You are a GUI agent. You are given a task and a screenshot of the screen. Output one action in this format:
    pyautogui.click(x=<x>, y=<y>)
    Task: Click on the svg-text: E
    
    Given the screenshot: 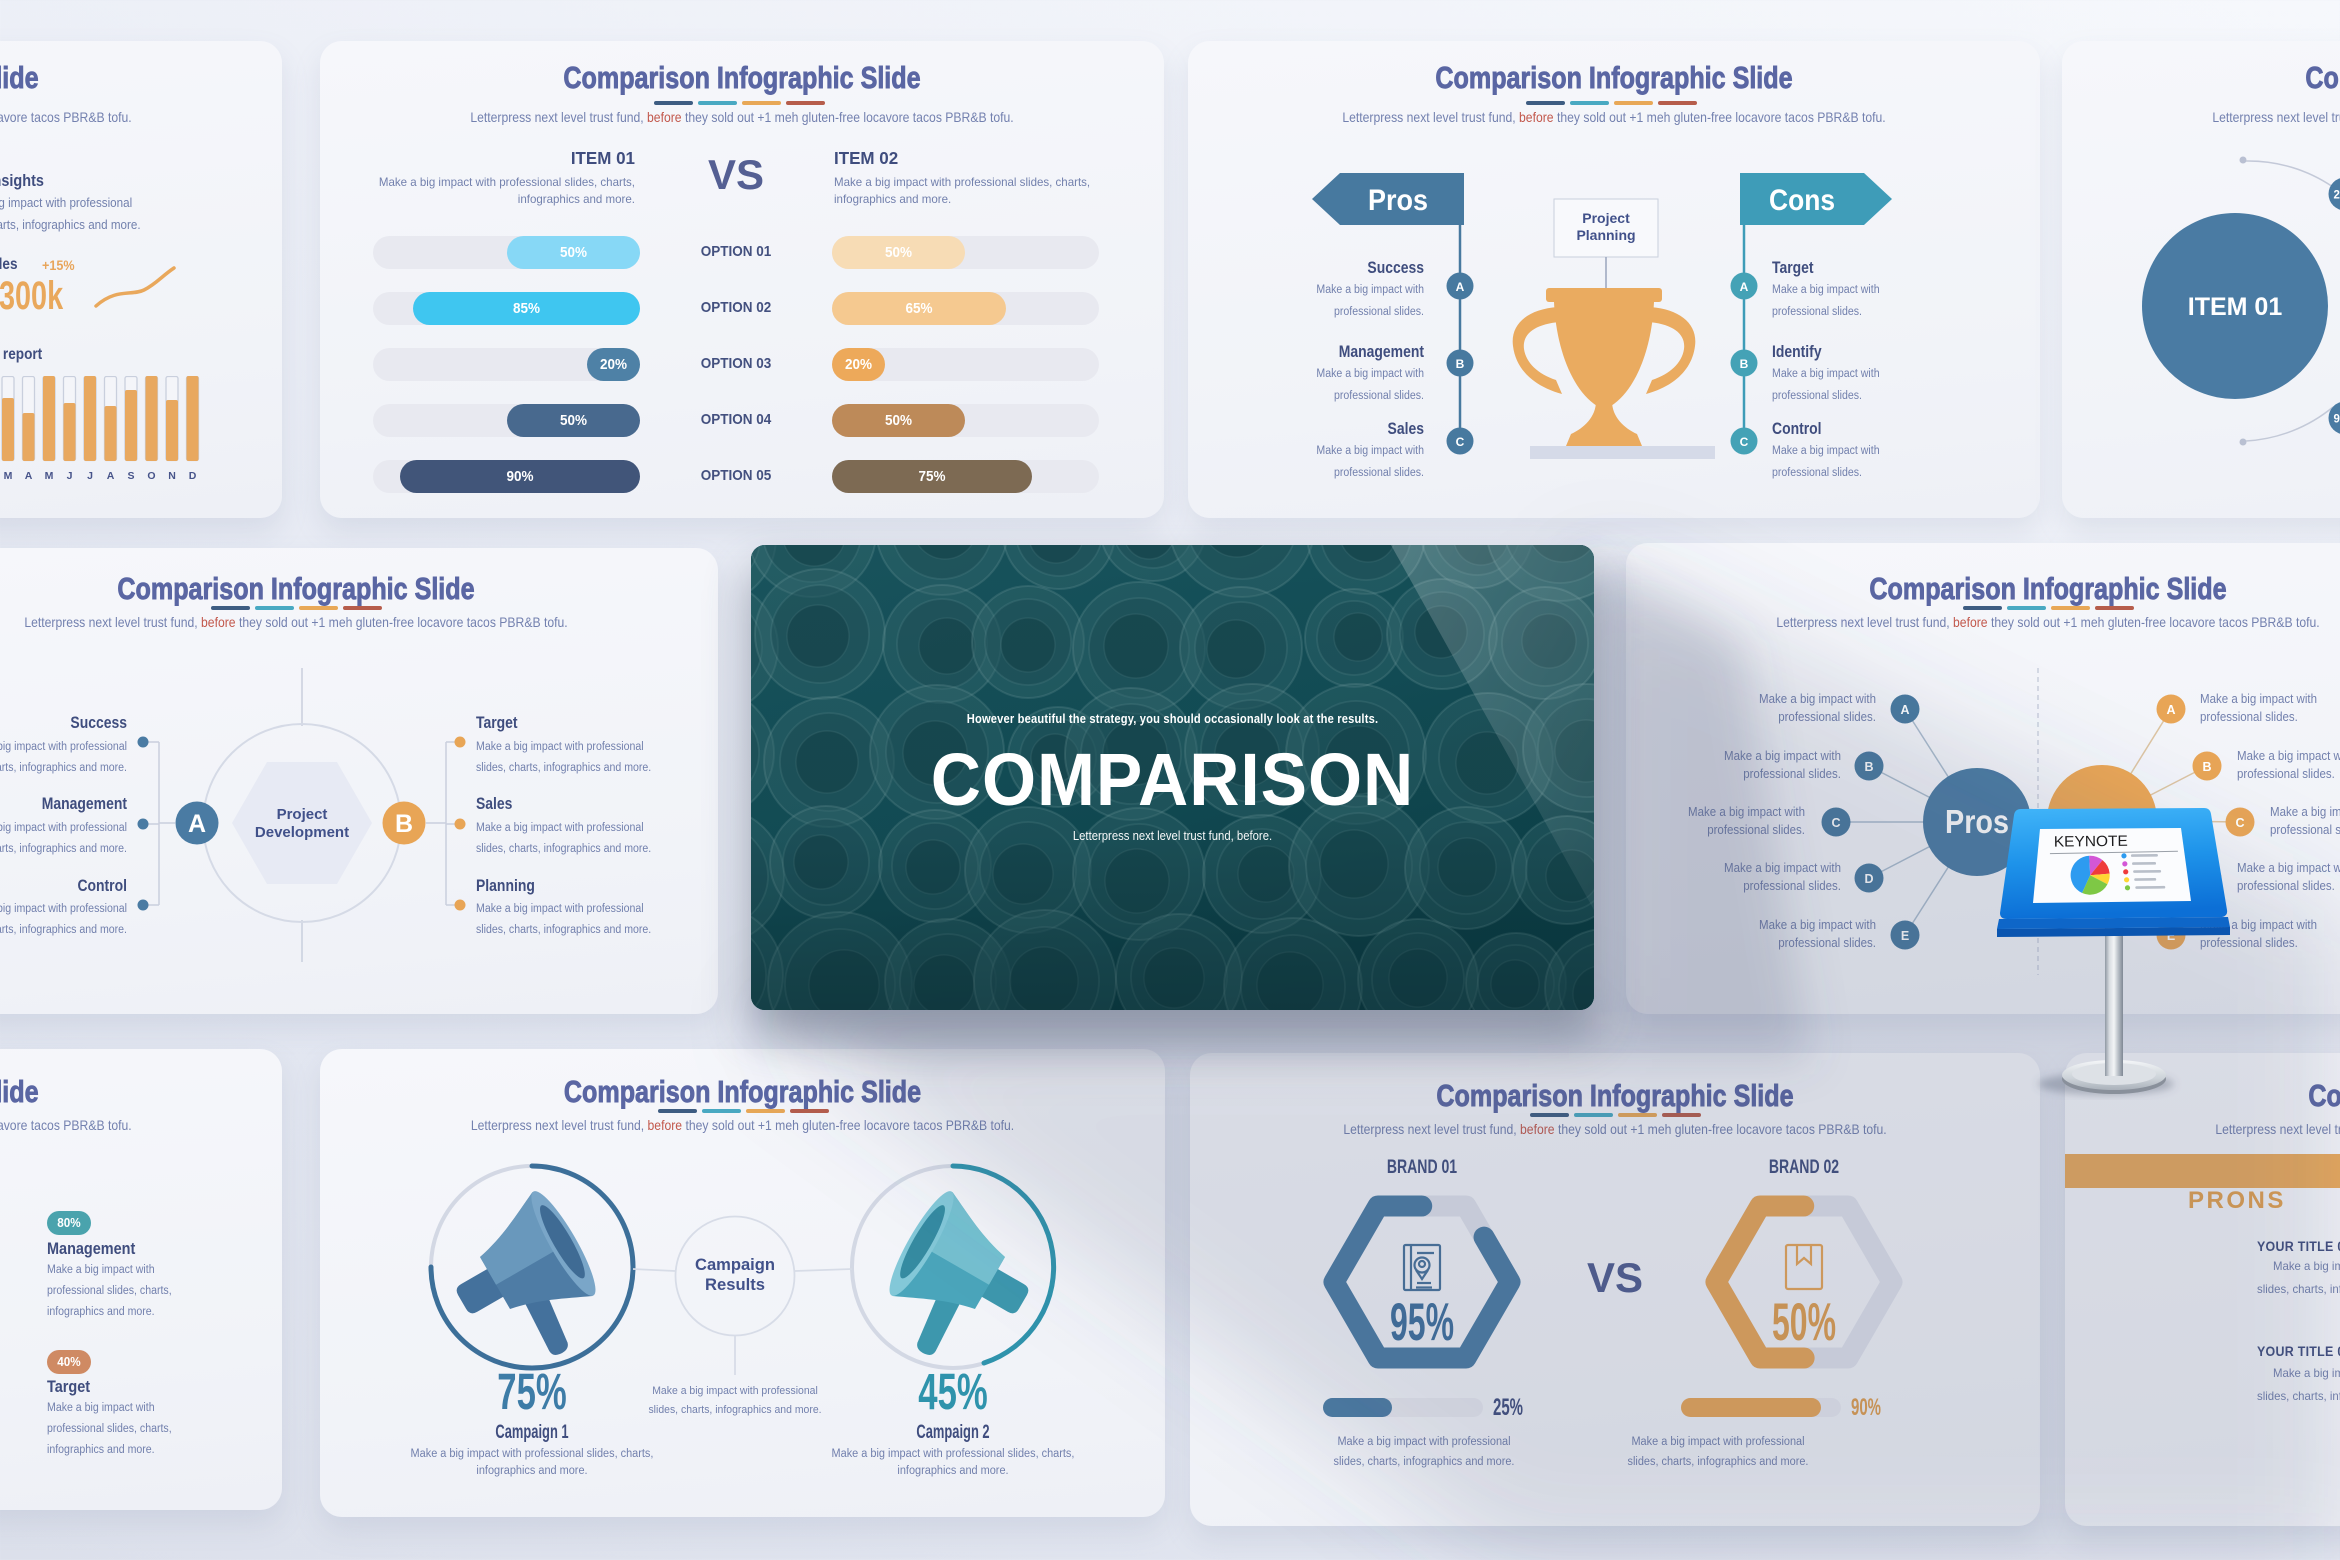 What is the action you would take?
    pyautogui.click(x=1905, y=936)
    